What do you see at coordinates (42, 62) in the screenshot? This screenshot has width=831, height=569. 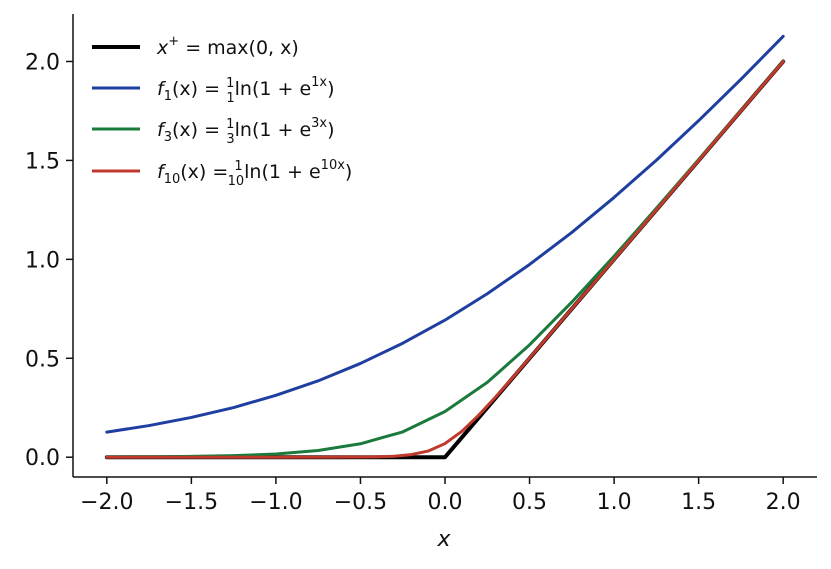 I see `y-tick-label: 2.0` at bounding box center [42, 62].